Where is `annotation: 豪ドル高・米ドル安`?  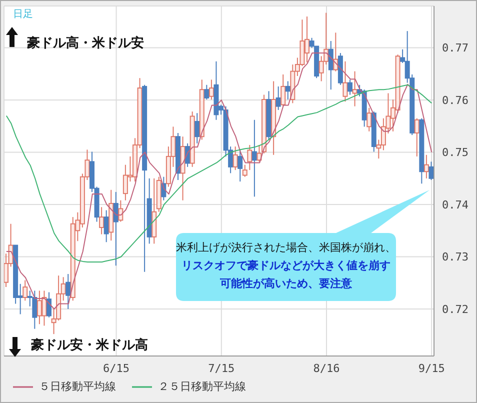
annotation: 豪ドル高・米ドル安 is located at coordinates (85, 43).